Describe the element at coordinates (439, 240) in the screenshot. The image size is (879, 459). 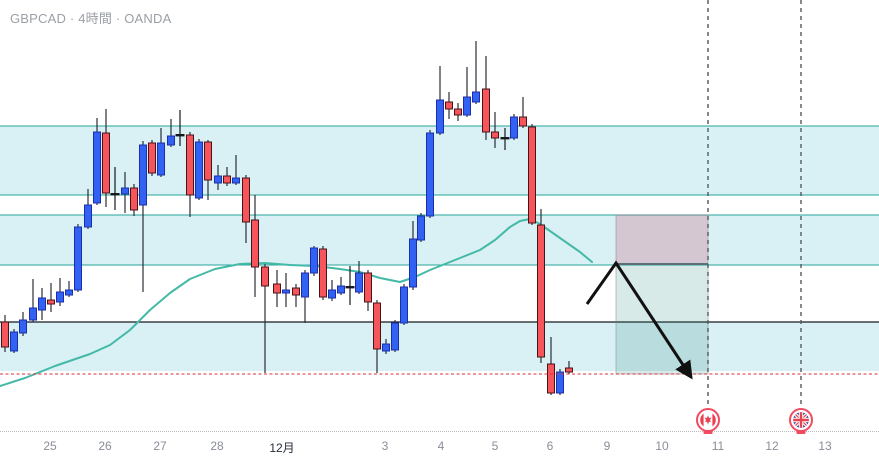
I see `mid-supply-zone` at that location.